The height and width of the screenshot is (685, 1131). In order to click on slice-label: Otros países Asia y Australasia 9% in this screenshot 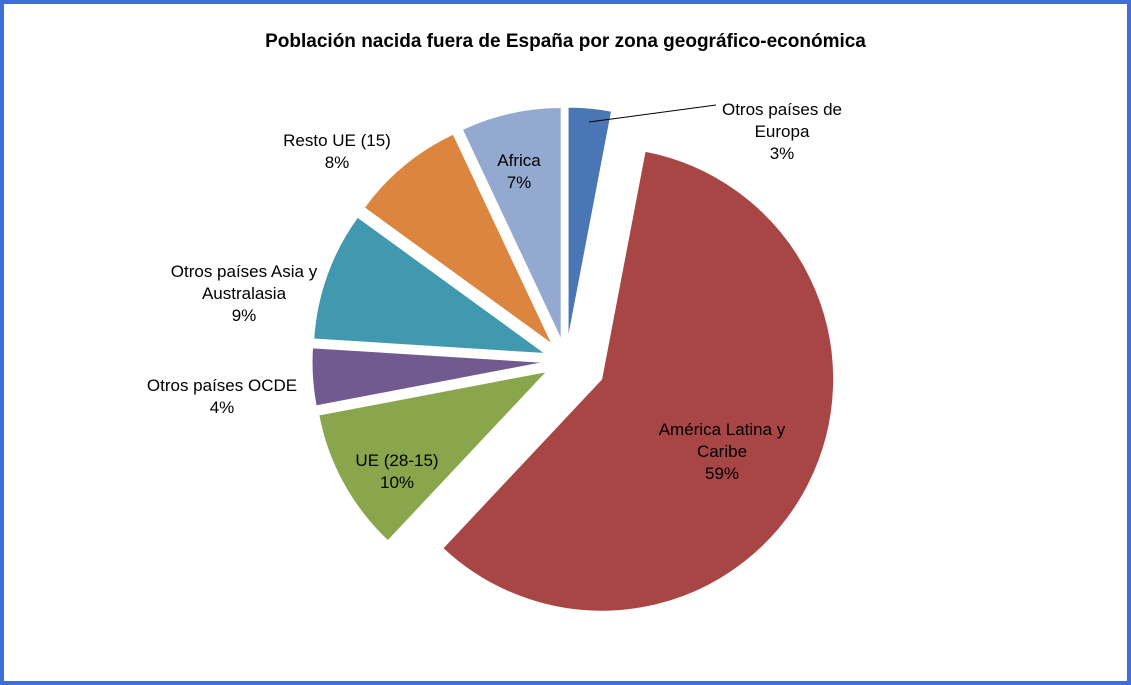, I will do `click(244, 294)`.